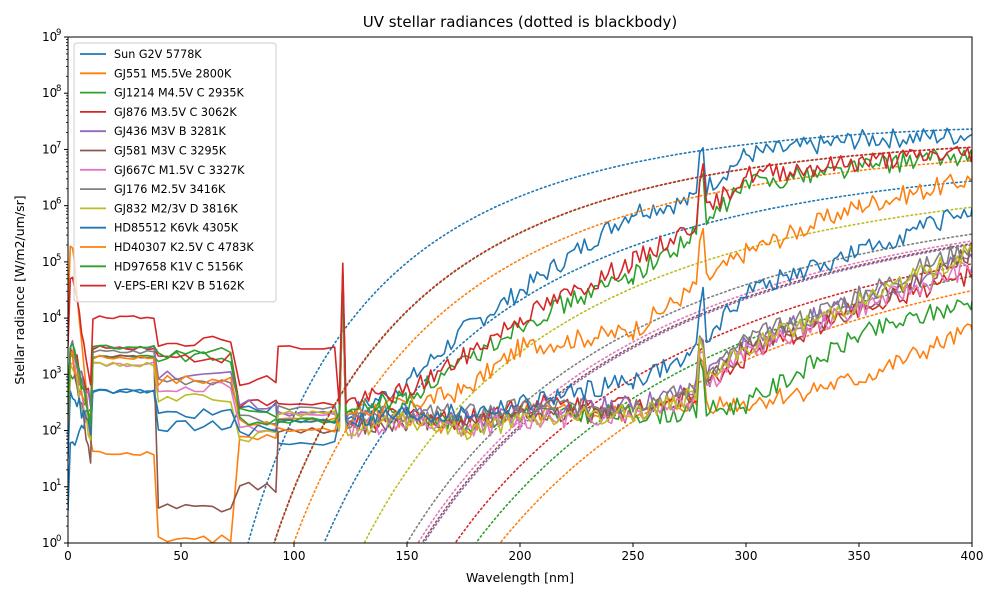 Image resolution: width=1000 pixels, height=600 pixels. What do you see at coordinates (972, 556) in the screenshot?
I see `x-tick-label: 400` at bounding box center [972, 556].